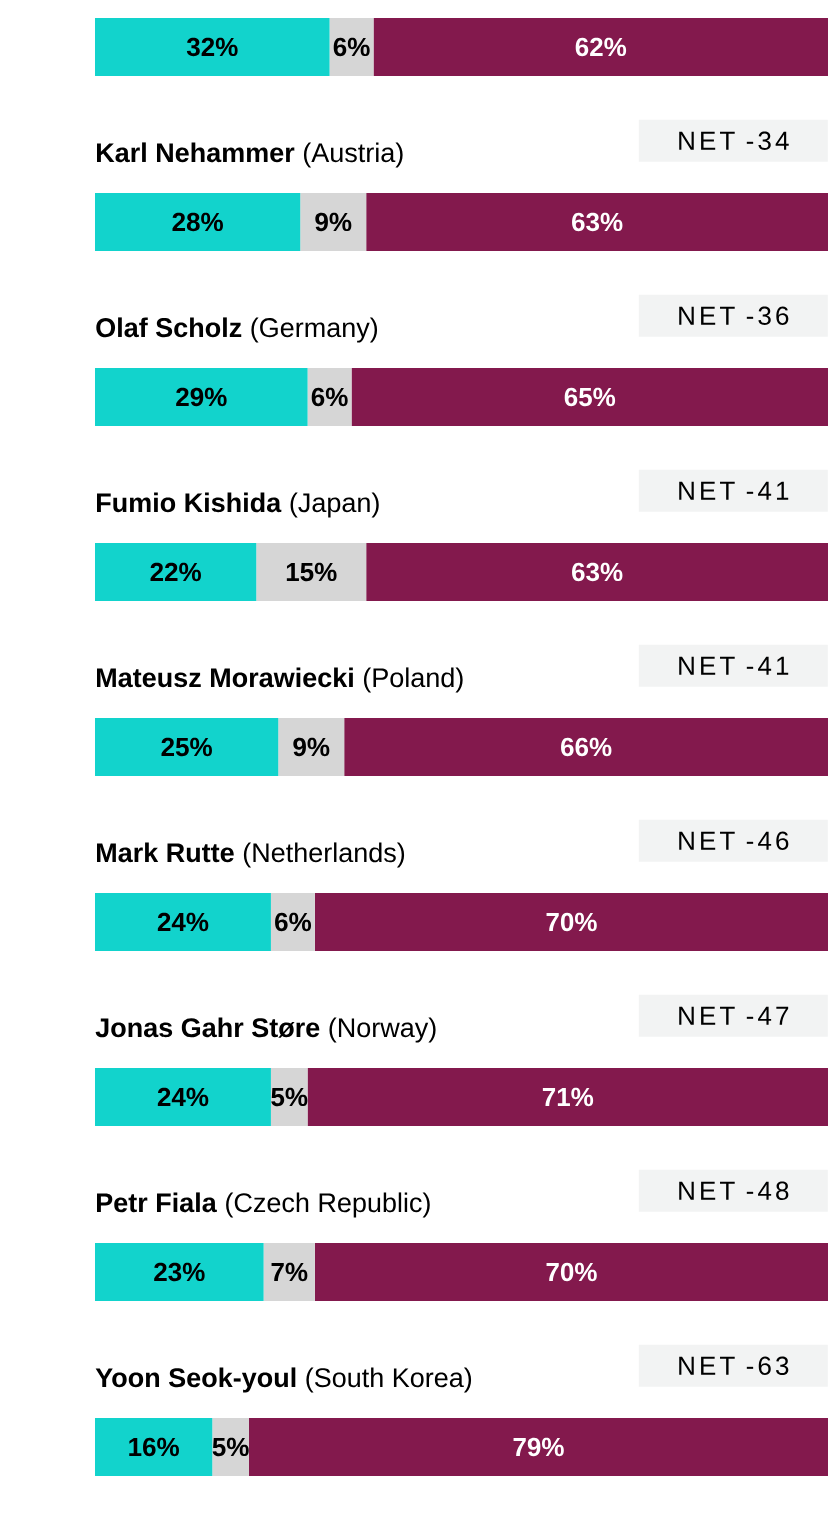  I want to click on annotation: NET -34, so click(734, 140).